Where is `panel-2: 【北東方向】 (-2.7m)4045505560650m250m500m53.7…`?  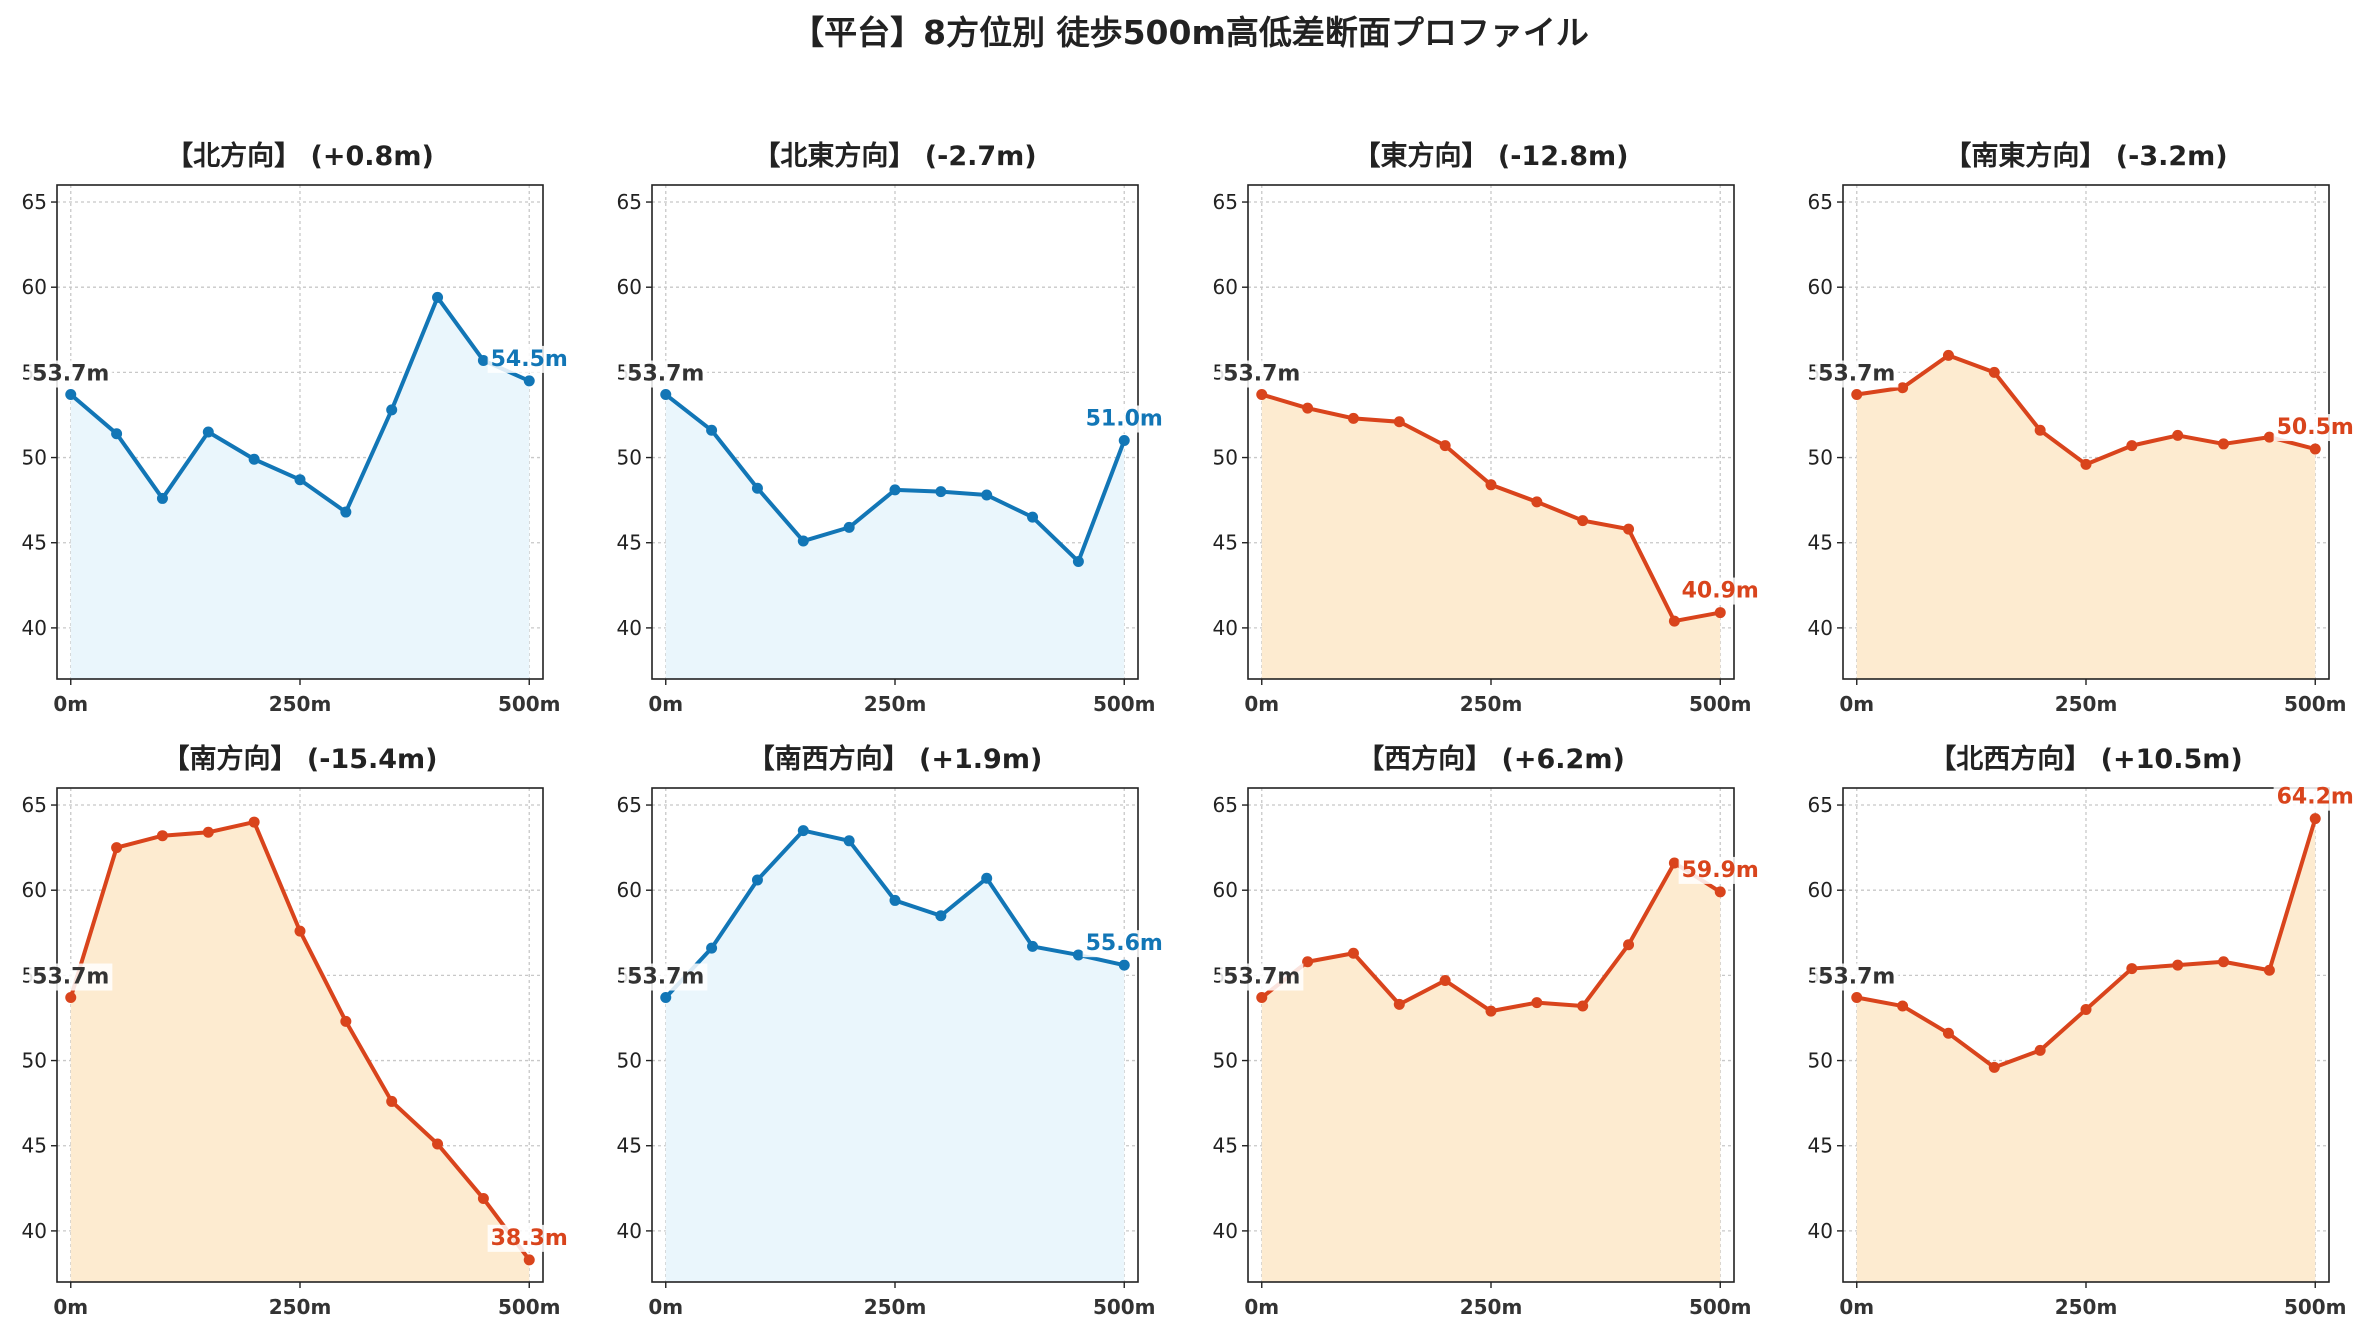
panel-2: 【北東方向】 (-2.7m)4045505560650m250m500m53.7… is located at coordinates (891, 428).